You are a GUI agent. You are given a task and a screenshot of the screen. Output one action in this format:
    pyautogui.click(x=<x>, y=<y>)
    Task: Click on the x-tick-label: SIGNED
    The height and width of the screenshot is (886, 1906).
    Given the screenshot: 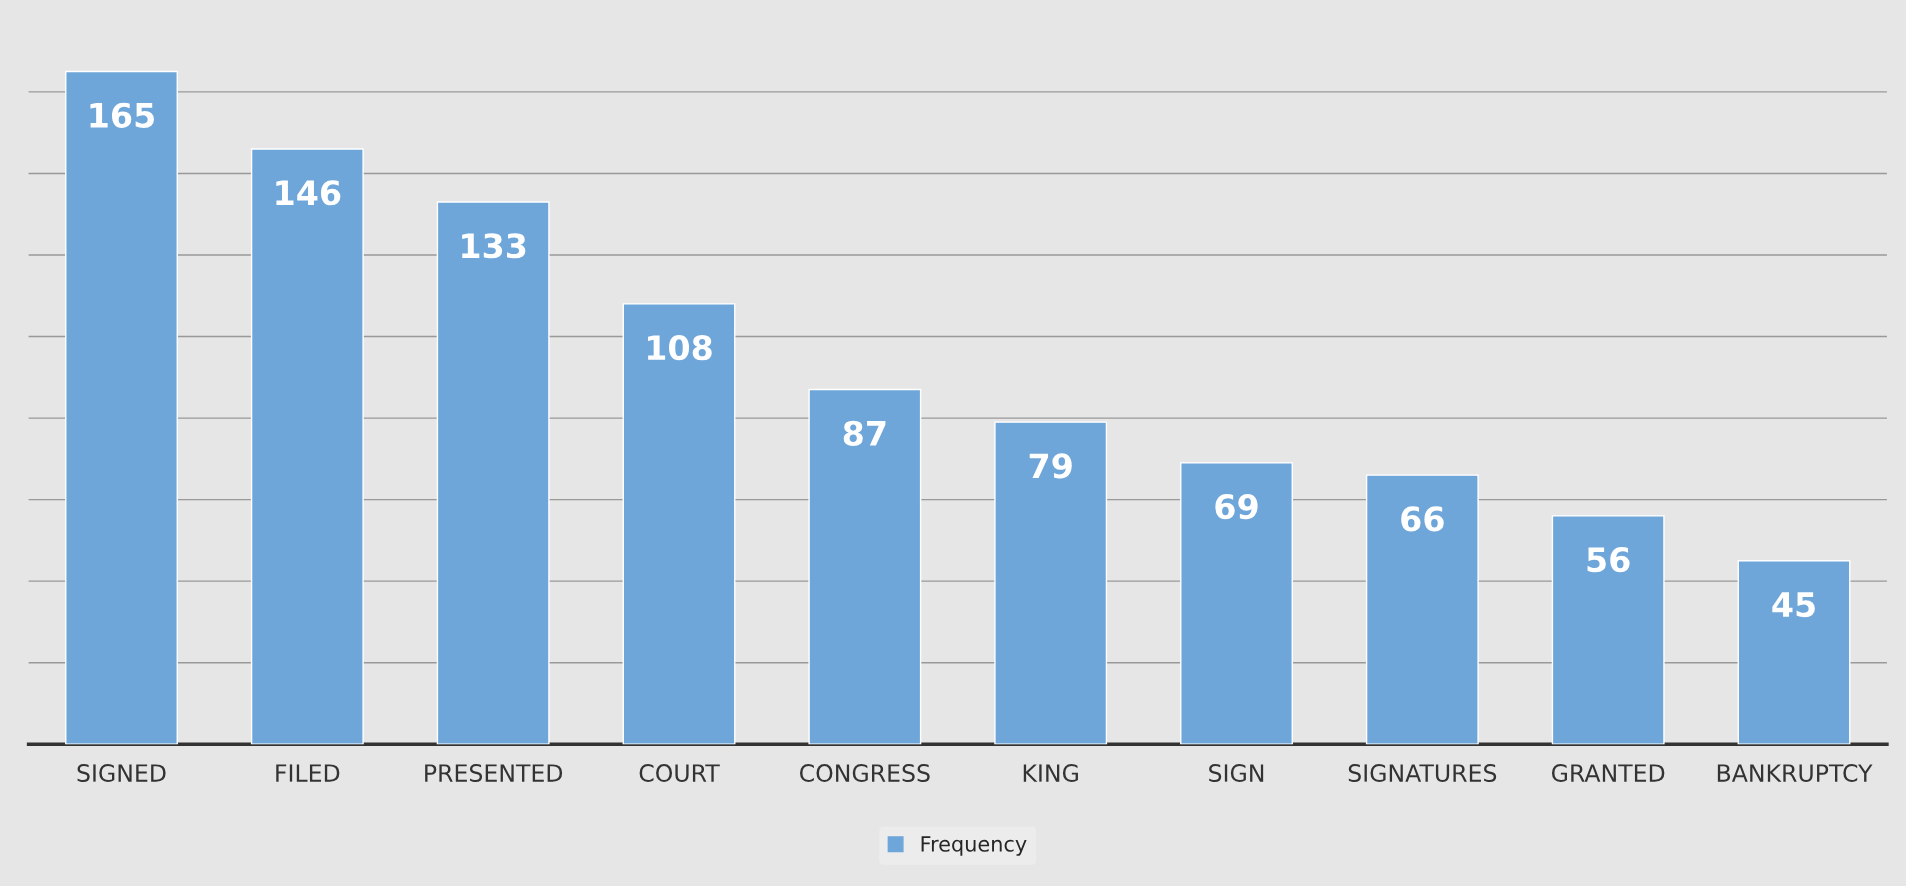 What is the action you would take?
    pyautogui.click(x=121, y=773)
    